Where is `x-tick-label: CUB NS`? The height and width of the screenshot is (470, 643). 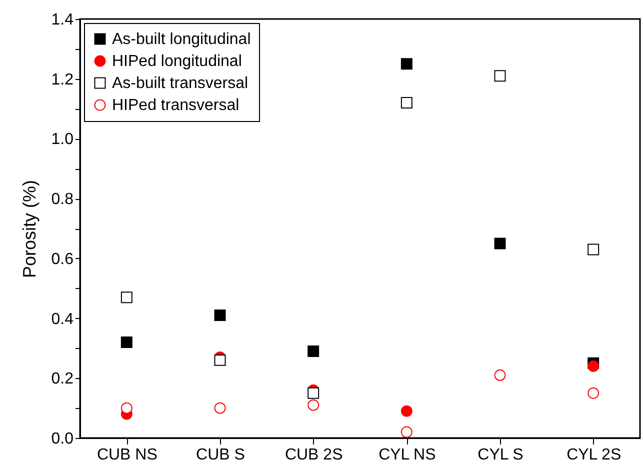
x-tick-label: CUB NS is located at coordinates (127, 455).